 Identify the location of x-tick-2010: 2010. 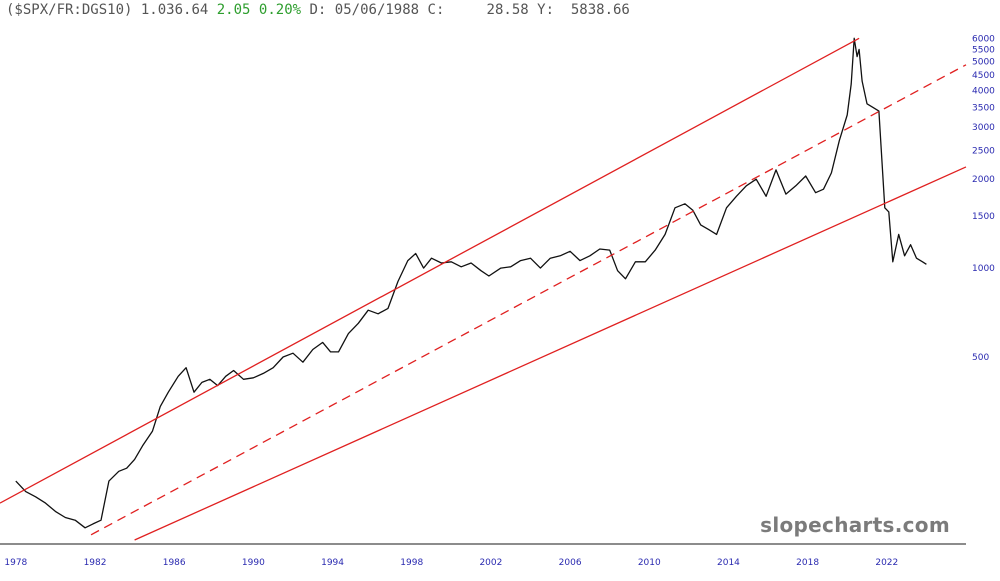
(649, 563).